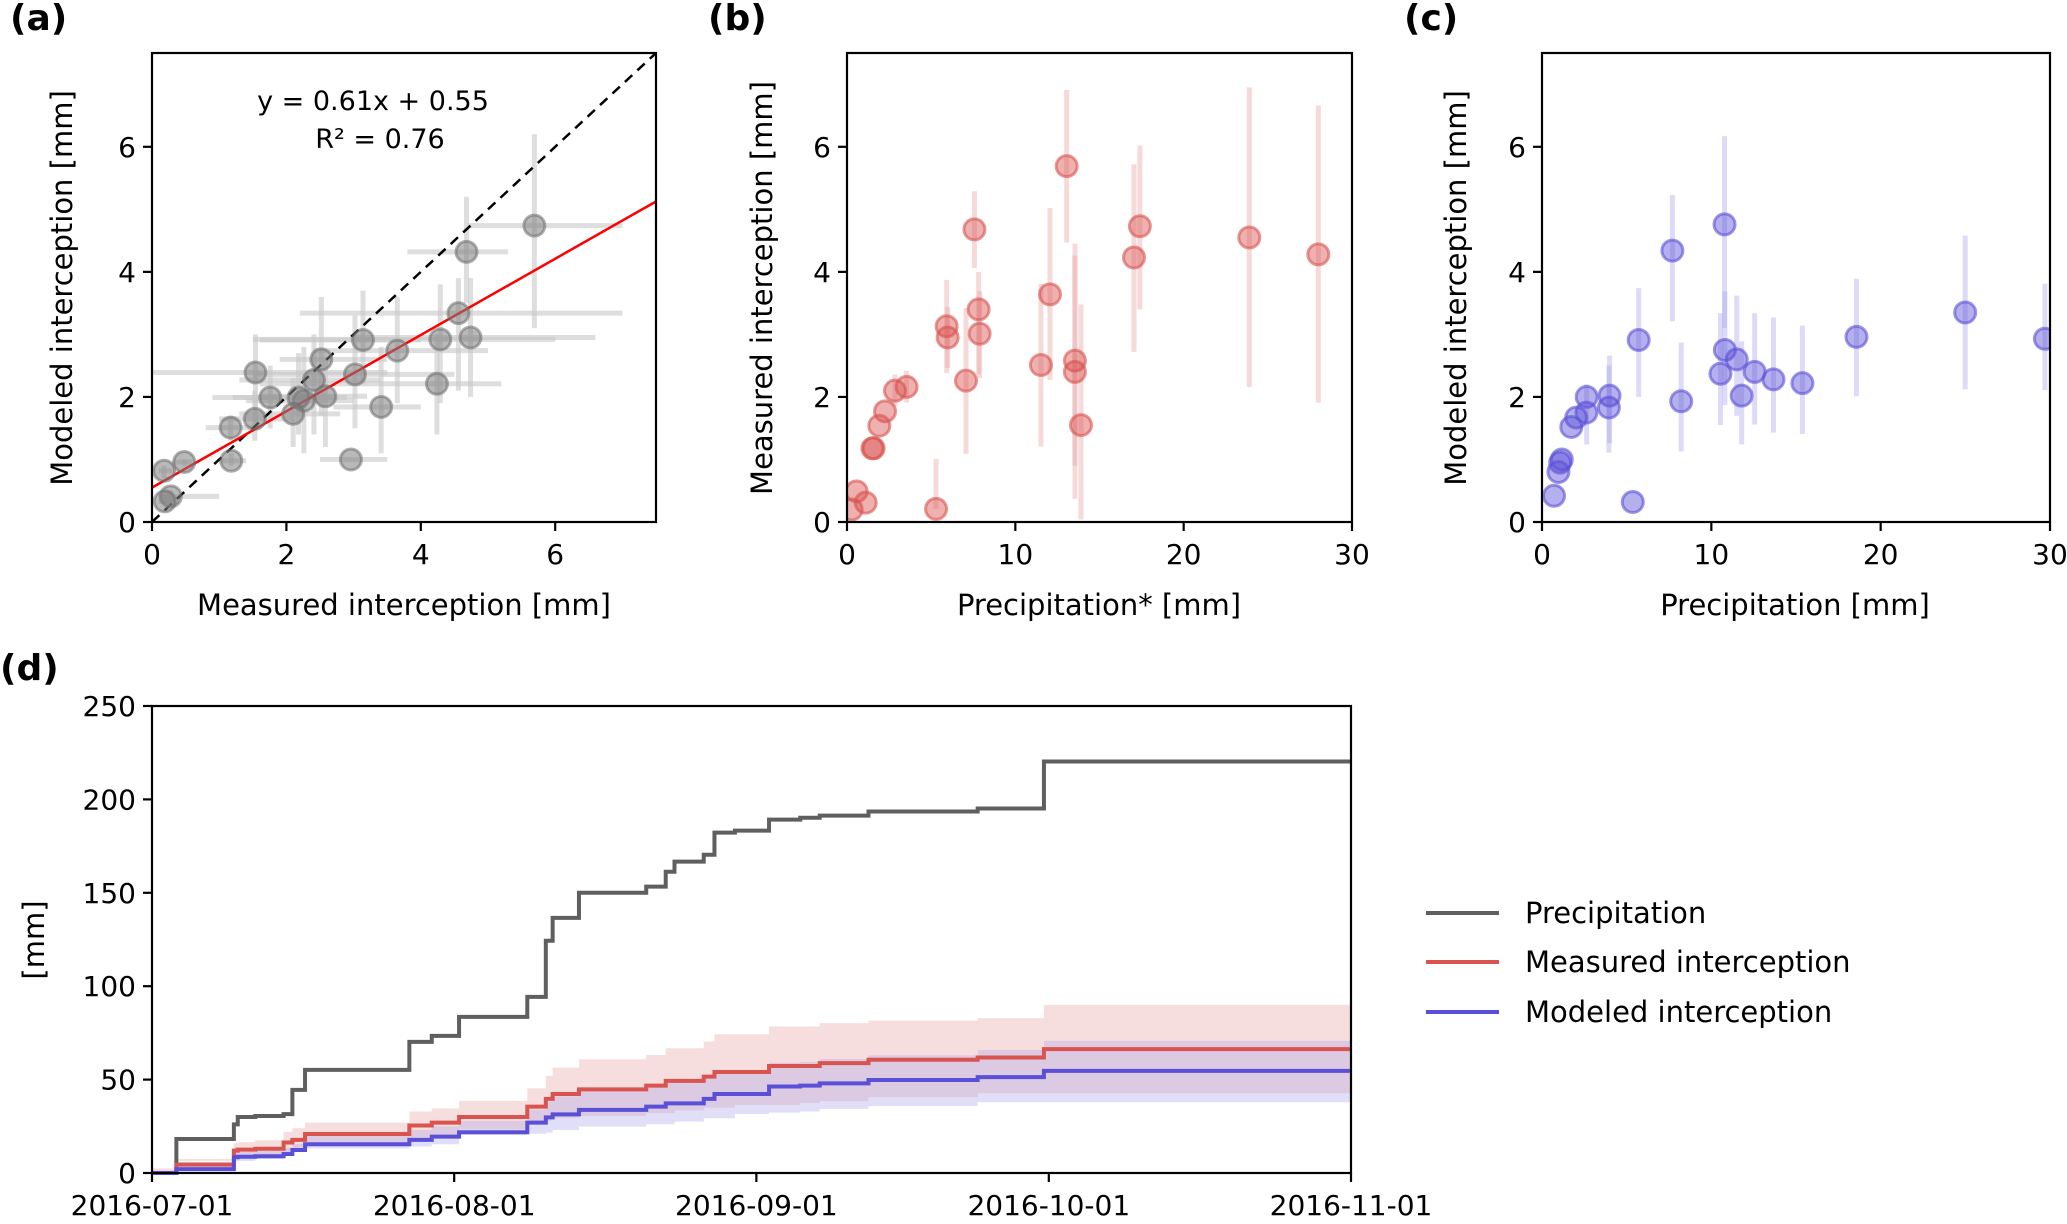 This screenshot has height=1224, width=2067. I want to click on panel-a-scatter: 0 2 4 6 0 2 4 6, so click(388, 311).